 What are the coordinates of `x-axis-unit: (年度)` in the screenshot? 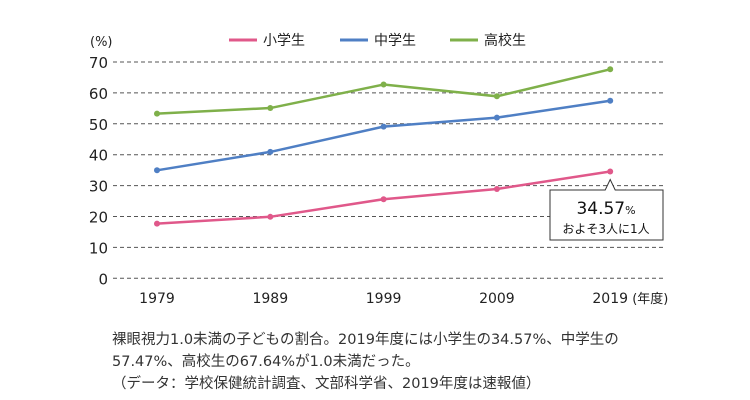 It's located at (650, 299).